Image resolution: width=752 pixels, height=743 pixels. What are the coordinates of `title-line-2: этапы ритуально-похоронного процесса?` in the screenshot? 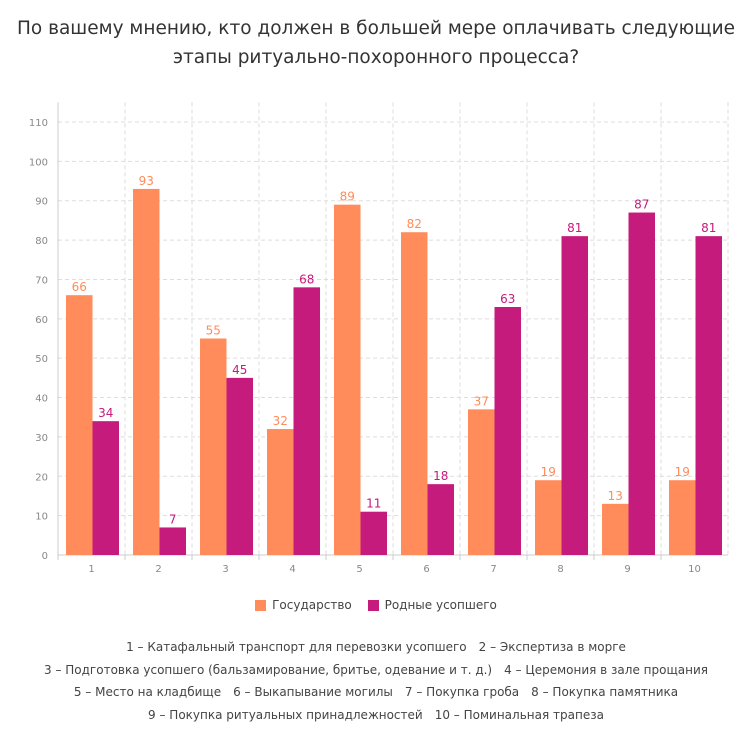 It's located at (376, 57).